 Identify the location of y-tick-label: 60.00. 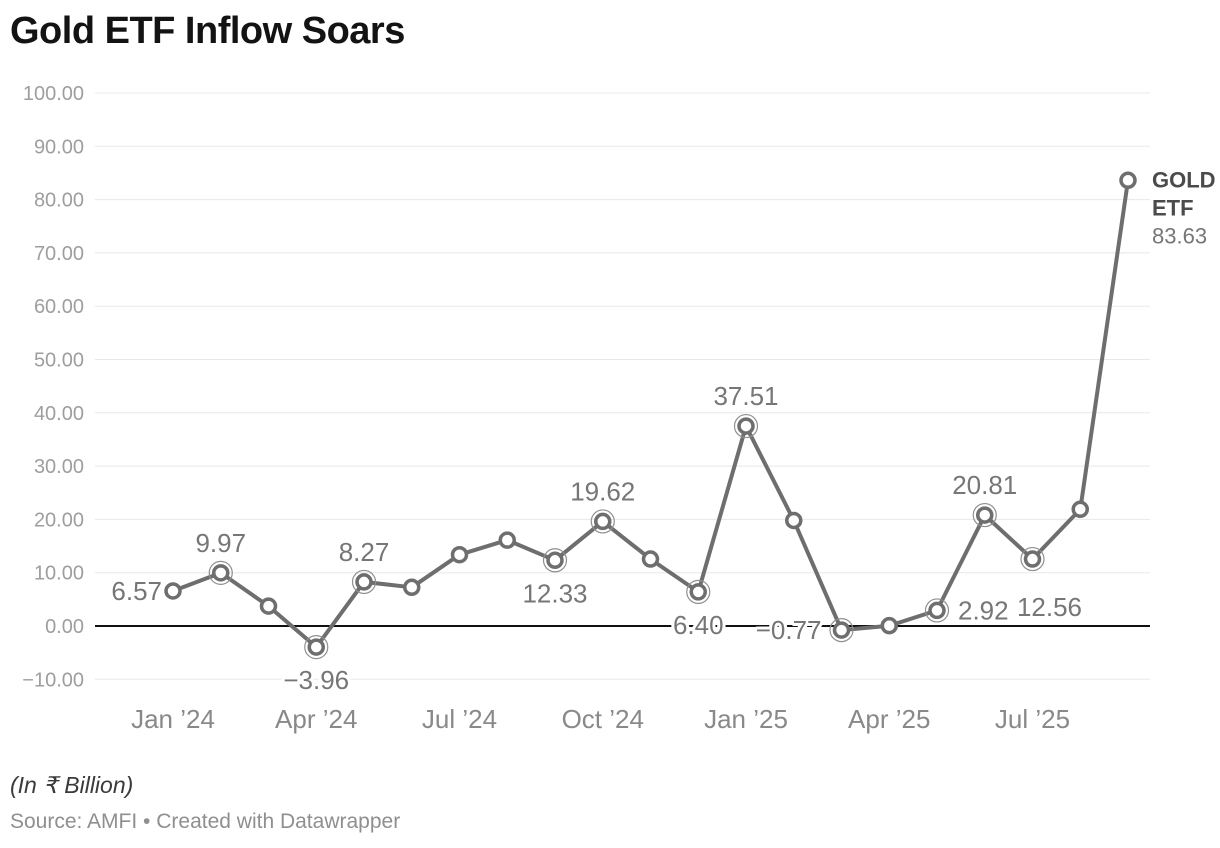
(59, 307).